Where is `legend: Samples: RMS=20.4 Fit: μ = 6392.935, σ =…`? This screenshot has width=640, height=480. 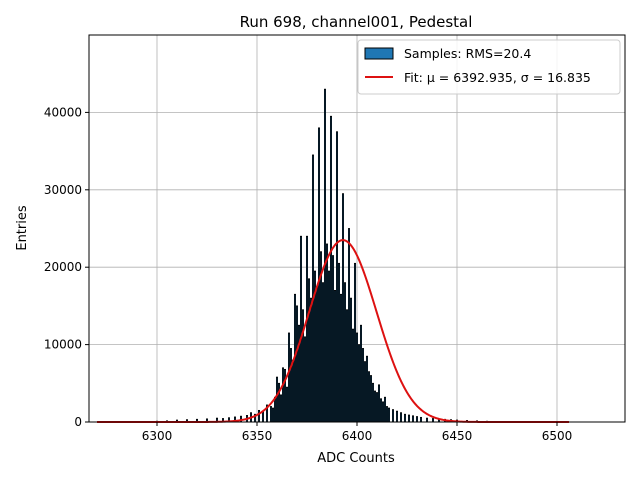
legend: Samples: RMS=20.4 Fit: μ = 6392.935, σ =… is located at coordinates (489, 67).